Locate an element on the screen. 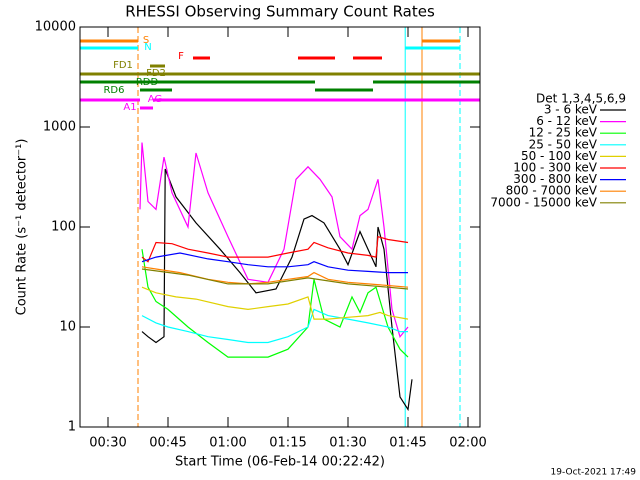 Image resolution: width=640 pixels, height=480 pixels. flag-label: A1 is located at coordinates (129, 107).